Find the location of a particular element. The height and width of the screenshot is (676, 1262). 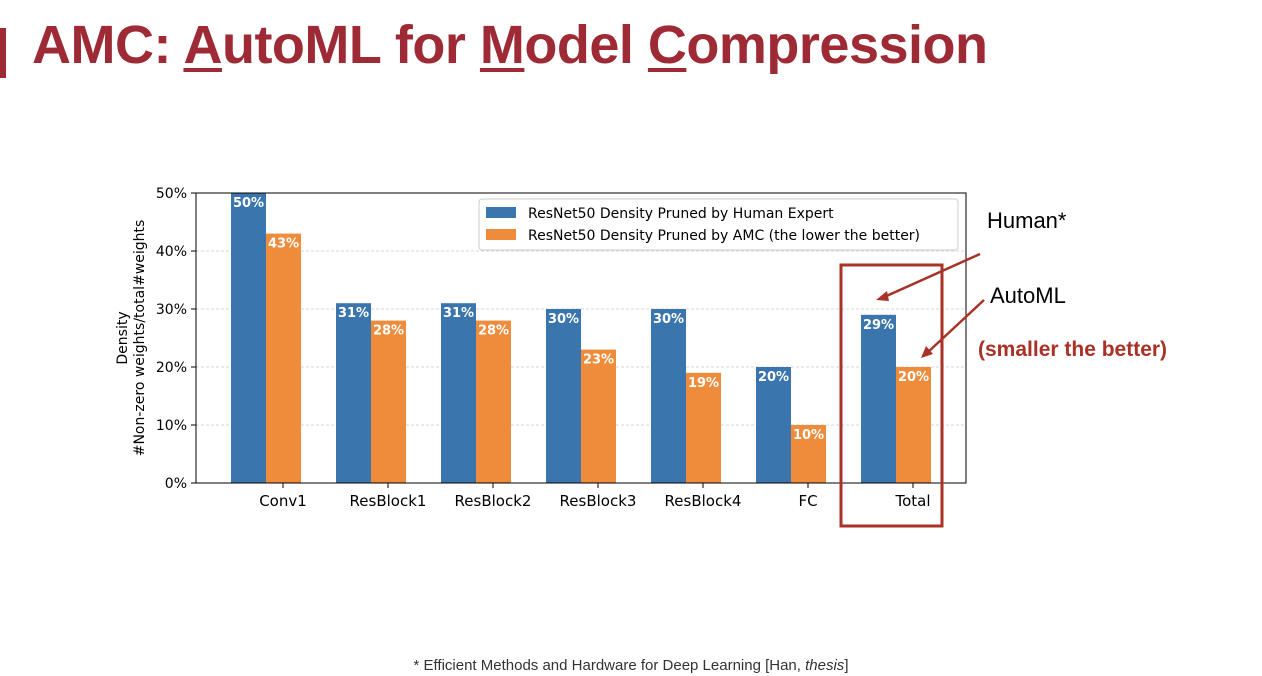

automl-arrow-head is located at coordinates (927, 352).